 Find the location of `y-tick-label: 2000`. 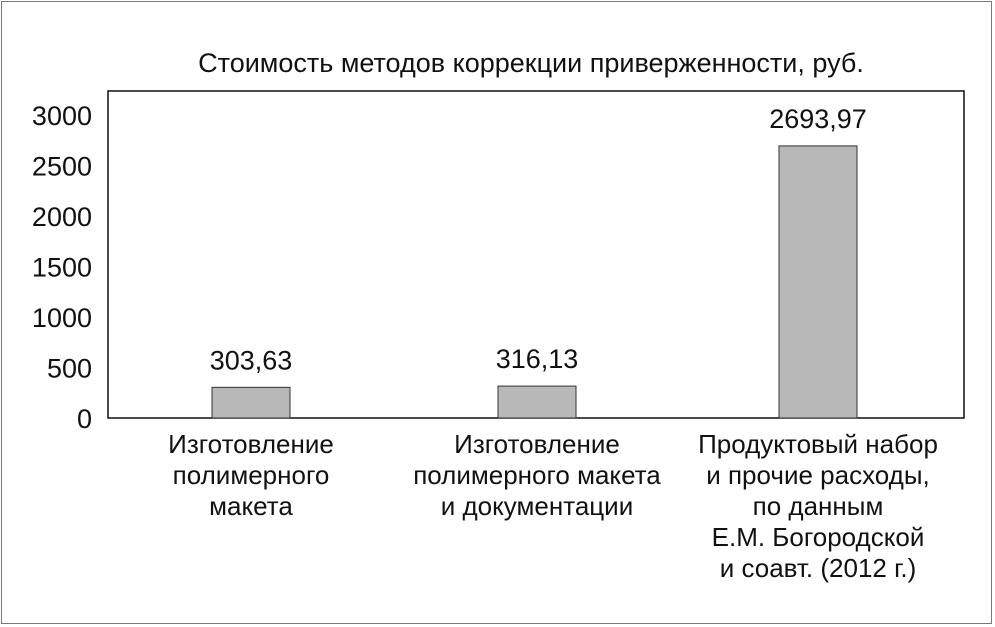

y-tick-label: 2000 is located at coordinates (62, 217).